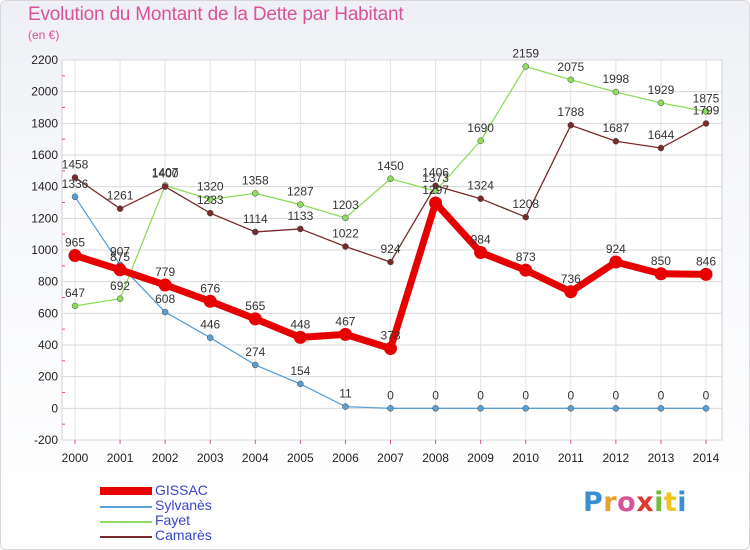  I want to click on logo-letter: x, so click(645, 502).